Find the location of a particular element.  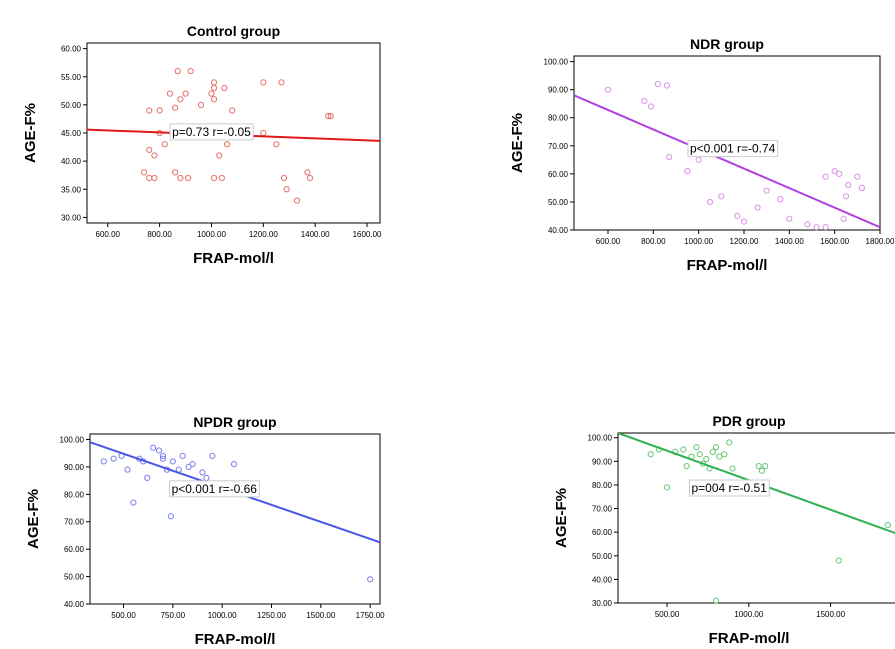

stats-annotation: p=0.73 r=-0.05 is located at coordinates (211, 132).